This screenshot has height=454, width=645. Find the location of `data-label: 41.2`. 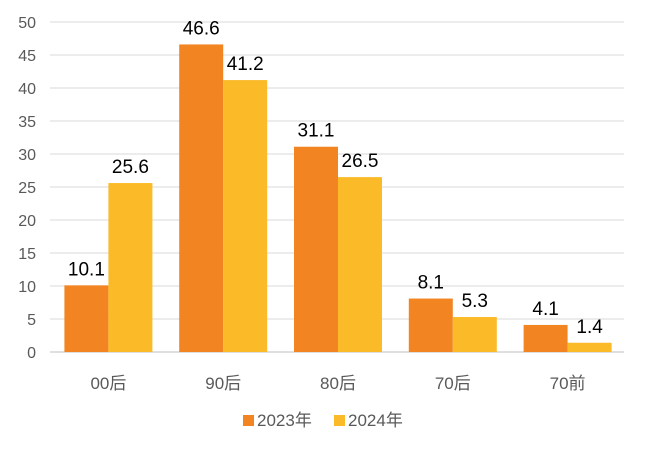

data-label: 41.2 is located at coordinates (245, 64).